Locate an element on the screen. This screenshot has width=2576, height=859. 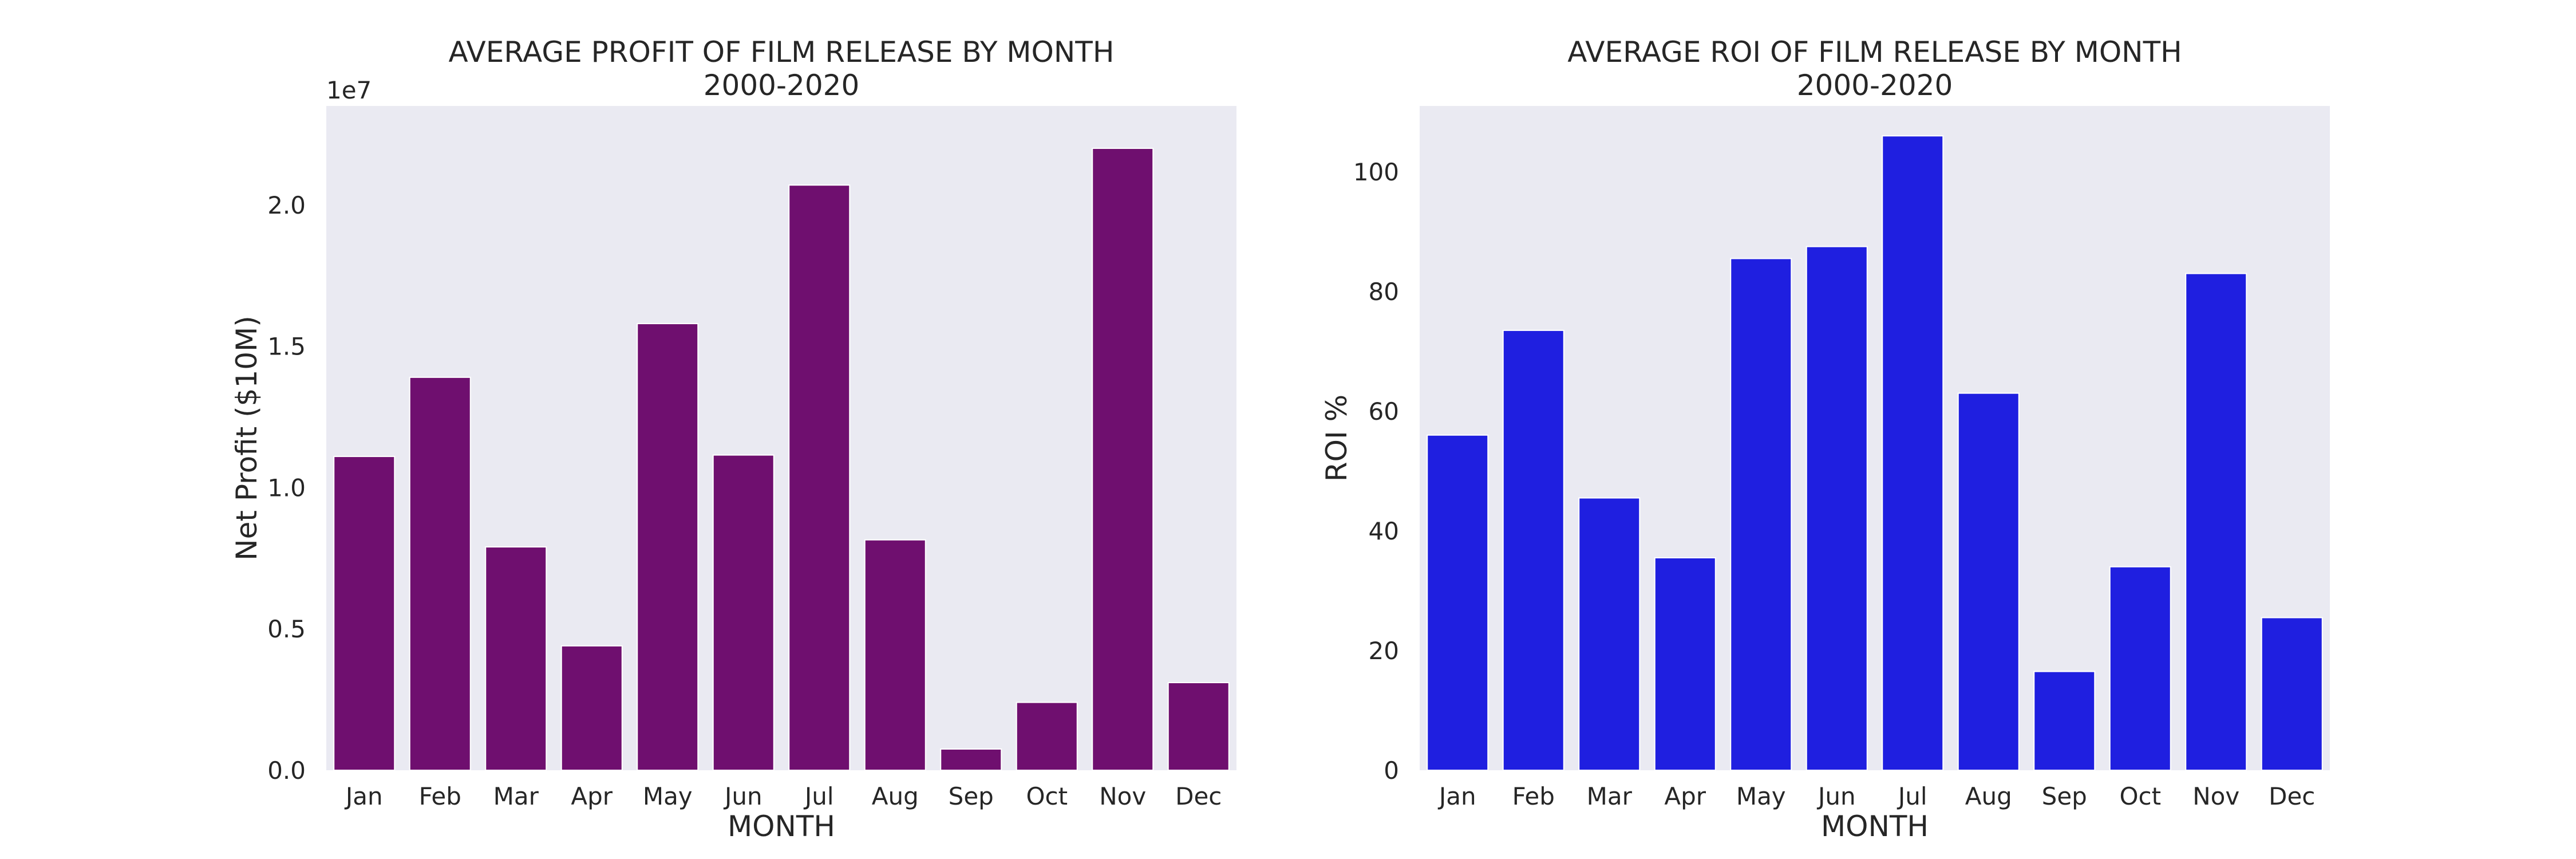
roi-bar-oct is located at coordinates (2140, 668).